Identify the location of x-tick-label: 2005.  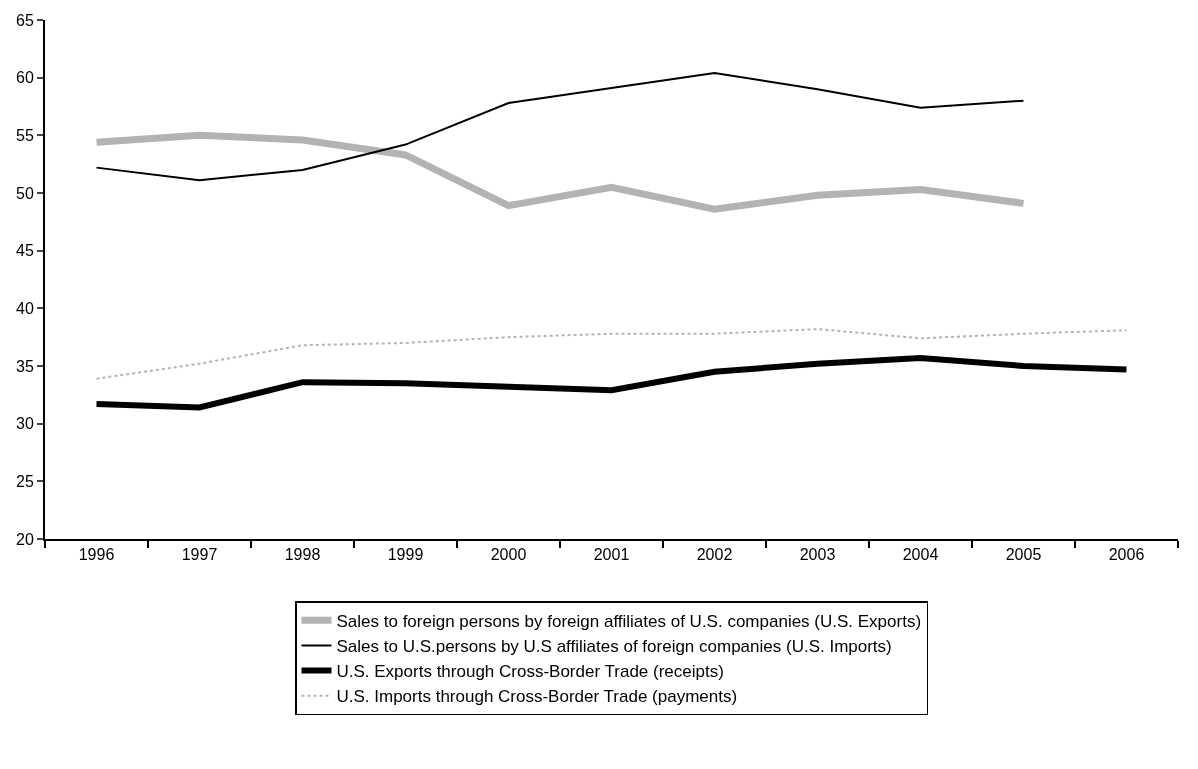
(1023, 555).